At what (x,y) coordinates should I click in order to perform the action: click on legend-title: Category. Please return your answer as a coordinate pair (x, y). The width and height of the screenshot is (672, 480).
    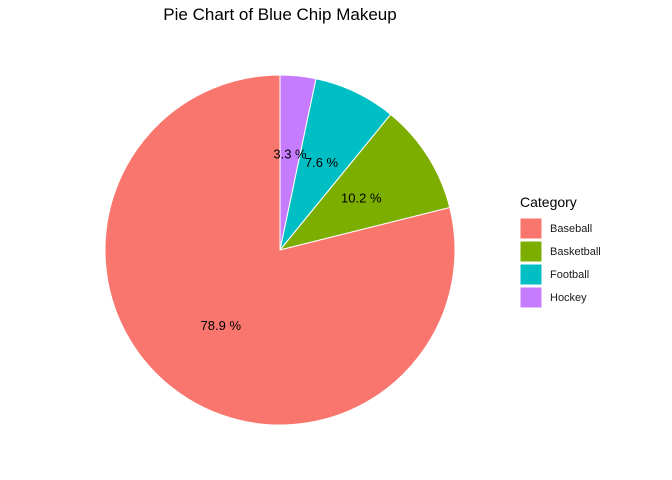
    Looking at the image, I should click on (548, 202).